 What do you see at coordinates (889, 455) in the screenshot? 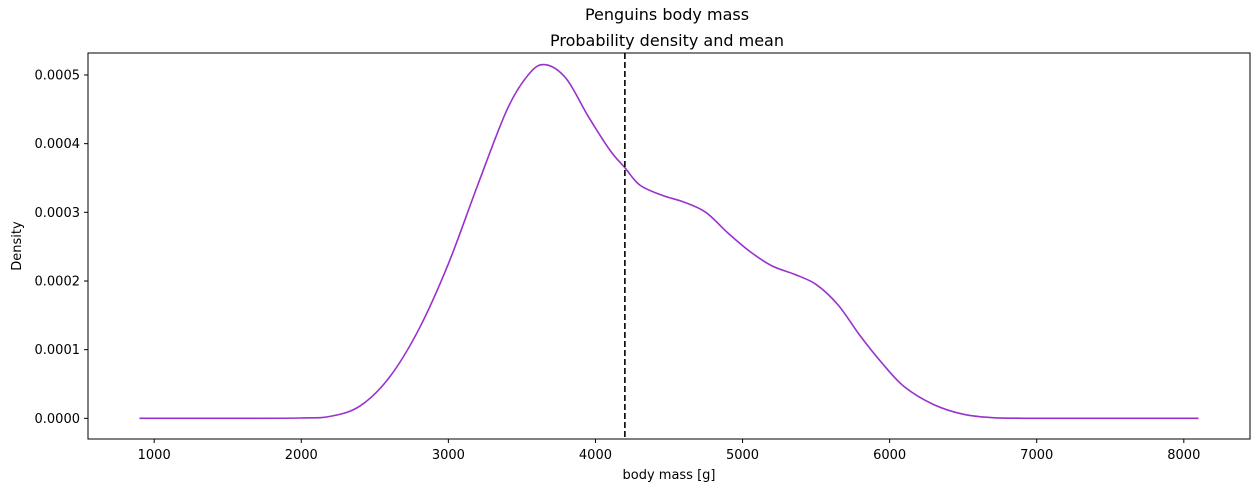
I see `x-tick-label: 6000` at bounding box center [889, 455].